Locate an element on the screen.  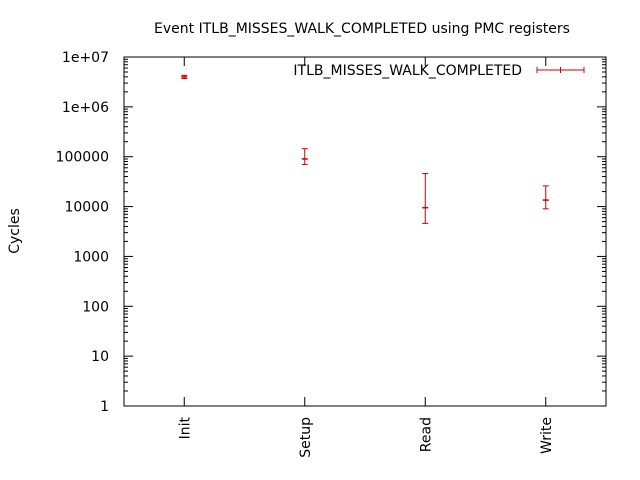
legend: ITLB_MISSES_WALK_COMPLETED is located at coordinates (439, 71).